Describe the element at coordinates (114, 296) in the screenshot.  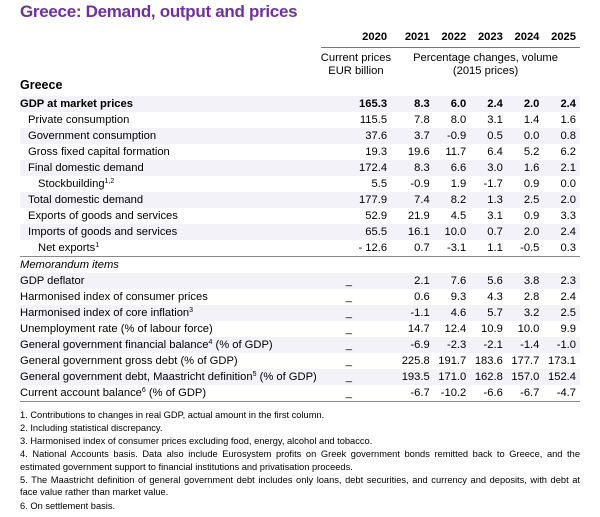
I see `row-label-text: Harmonised index of consumer prices` at that location.